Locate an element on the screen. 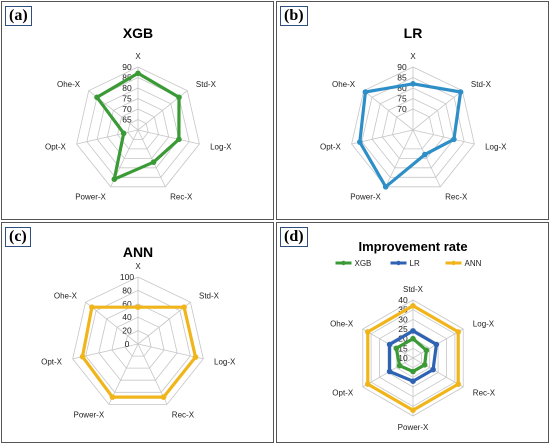 The image size is (550, 444). tick-label-60: 60 is located at coordinates (127, 304).